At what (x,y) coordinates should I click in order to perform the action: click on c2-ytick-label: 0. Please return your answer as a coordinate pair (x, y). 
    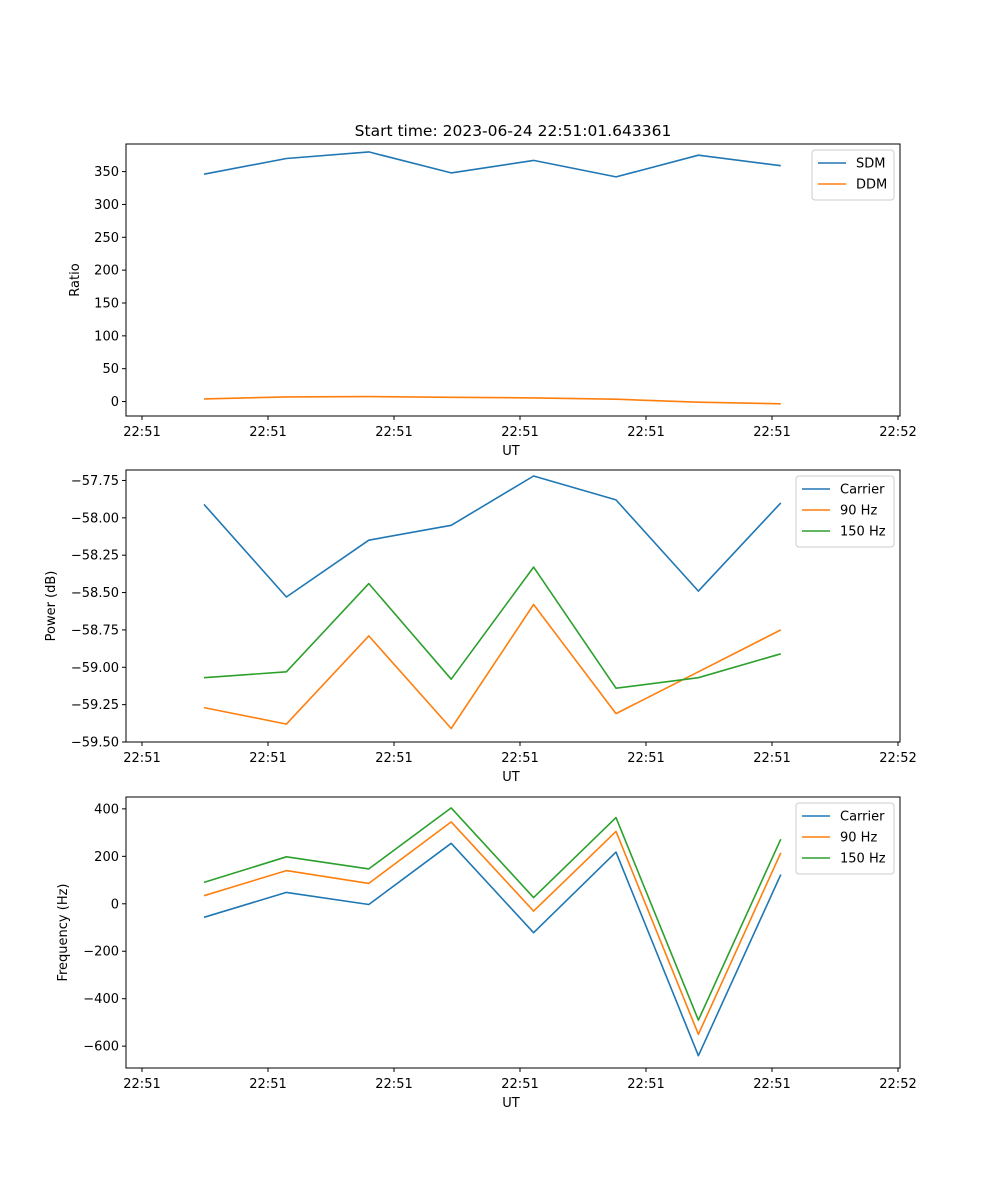
    Looking at the image, I should click on (115, 904).